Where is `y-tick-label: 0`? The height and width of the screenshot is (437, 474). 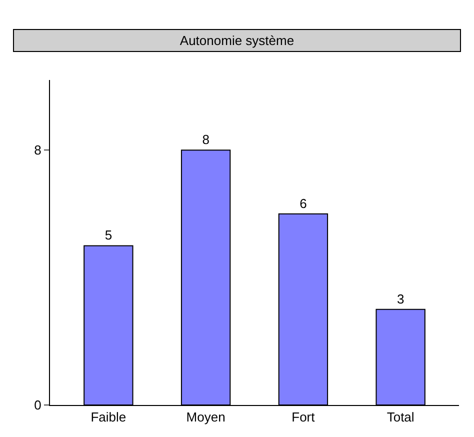
y-tick-label: 0 is located at coordinates (38, 405).